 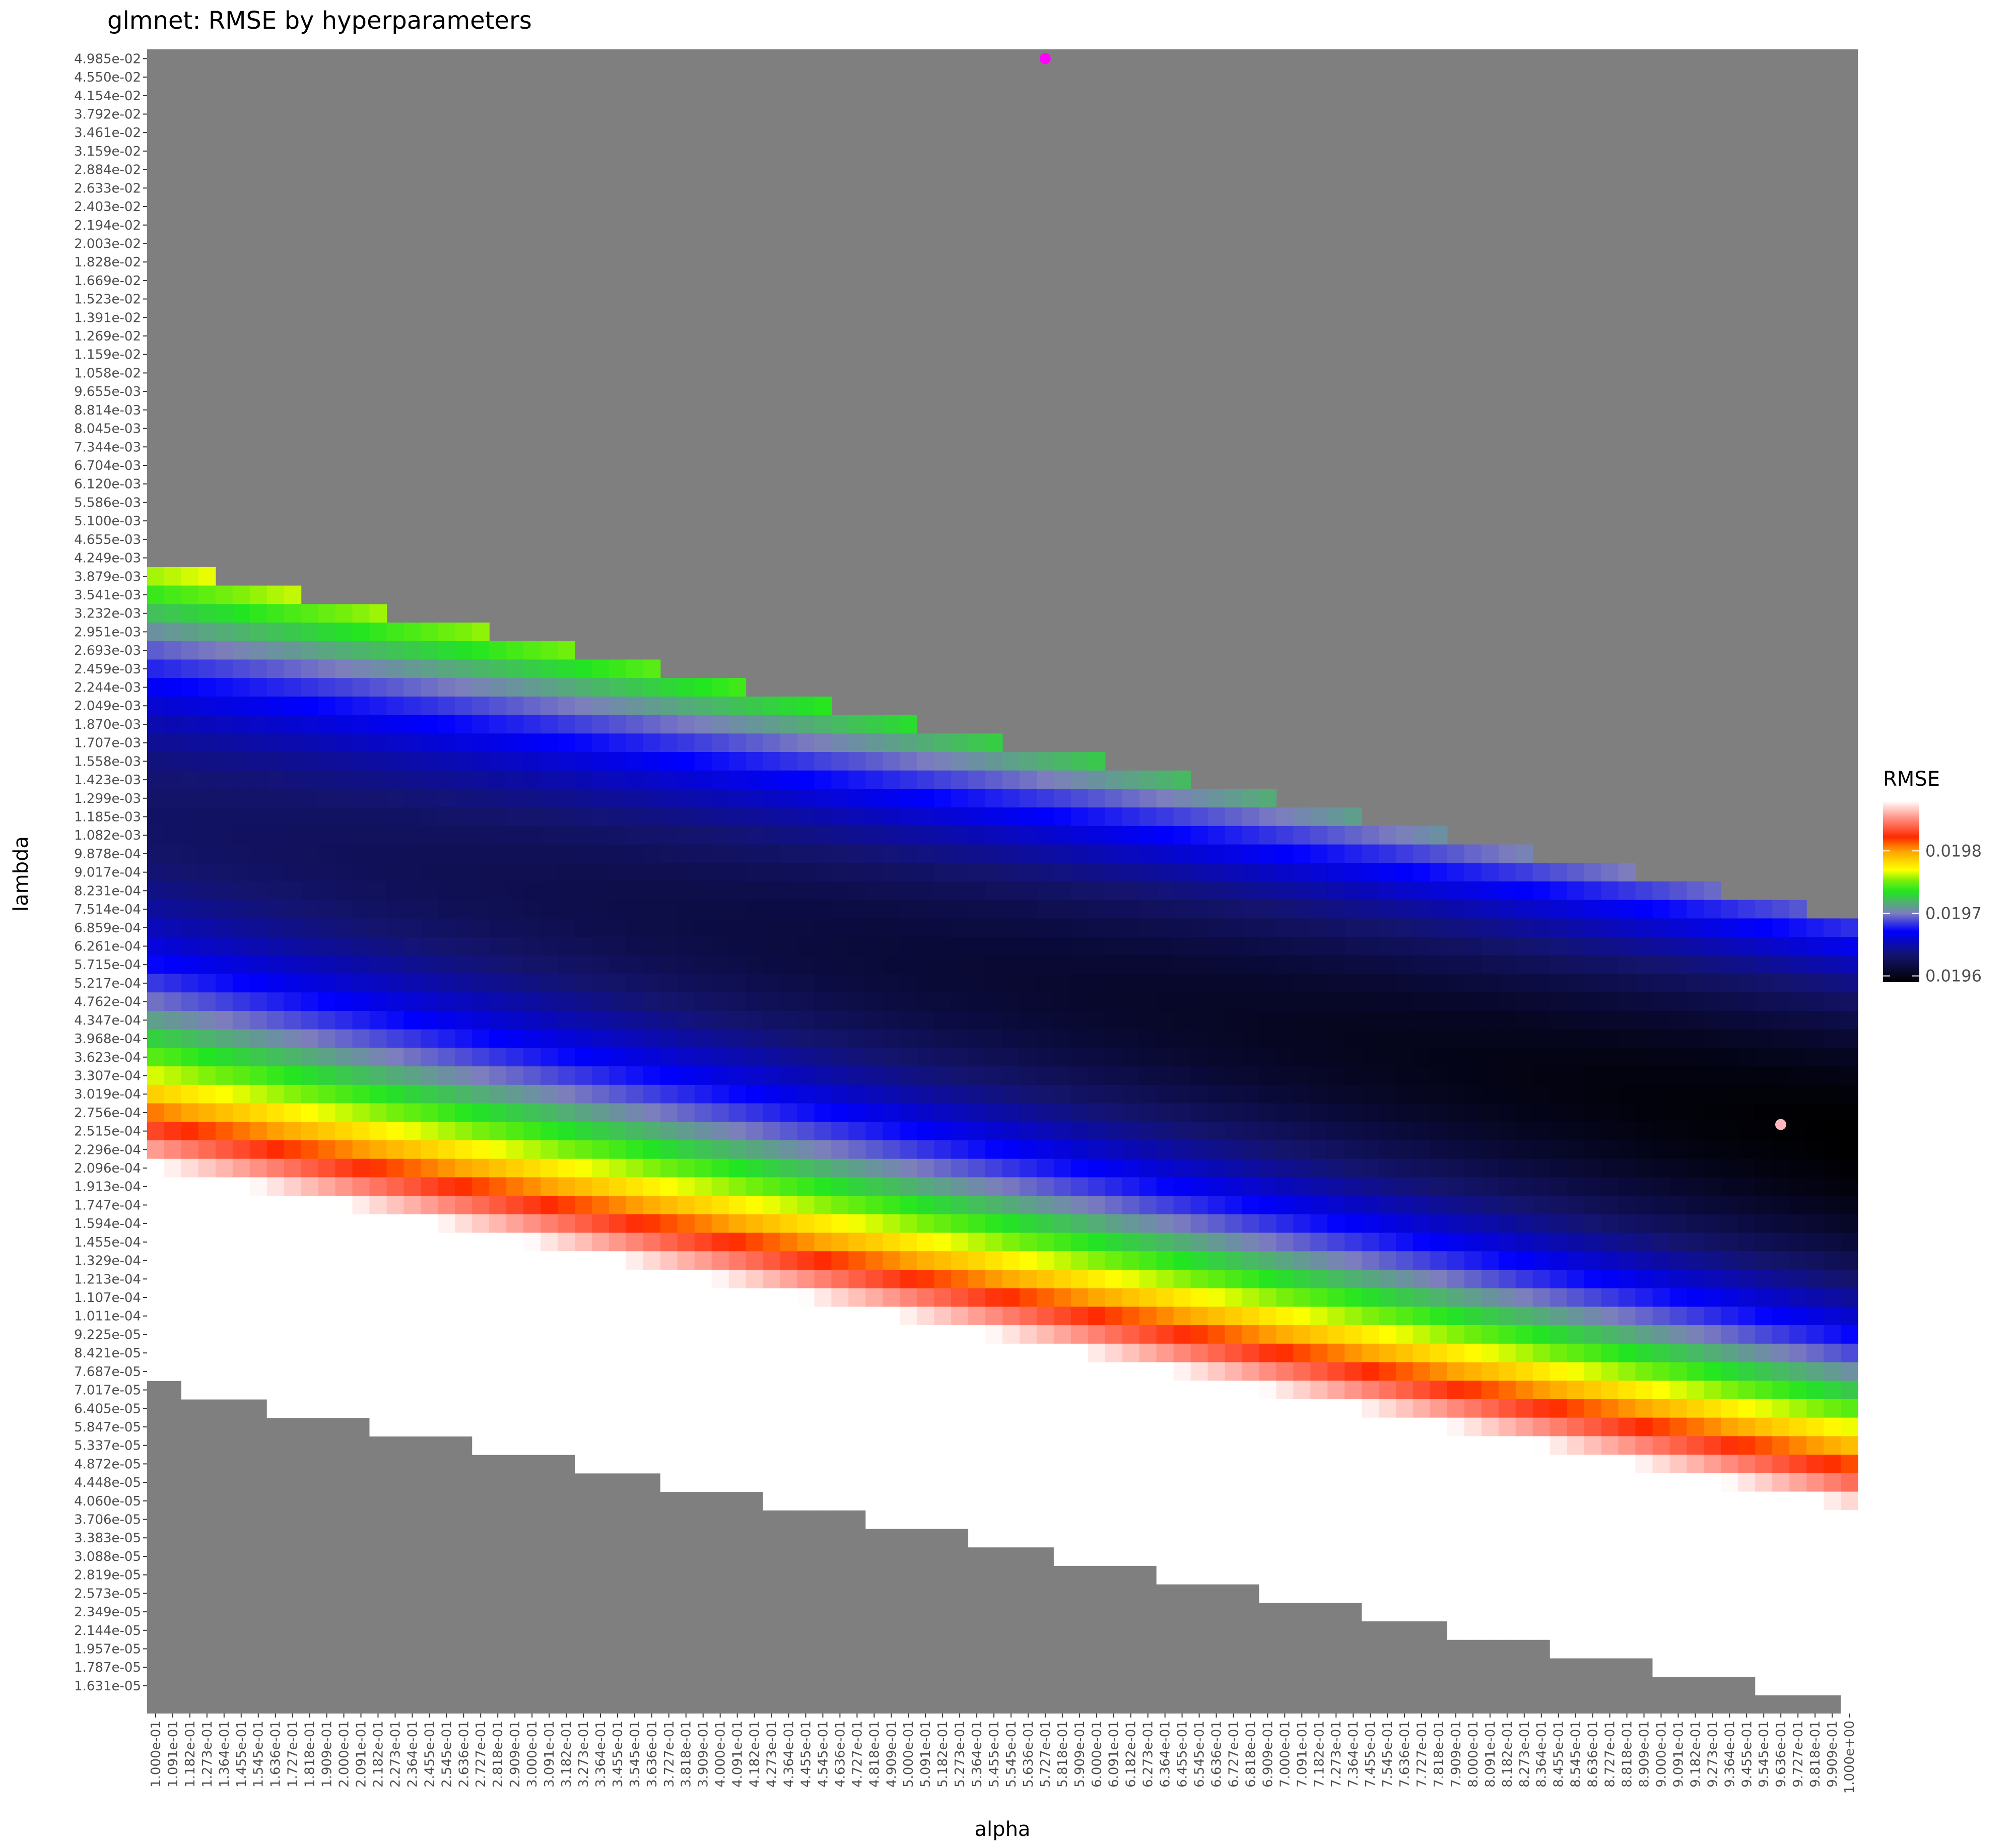 I want to click on y-tick-label: 2.194e-02, so click(x=108, y=225).